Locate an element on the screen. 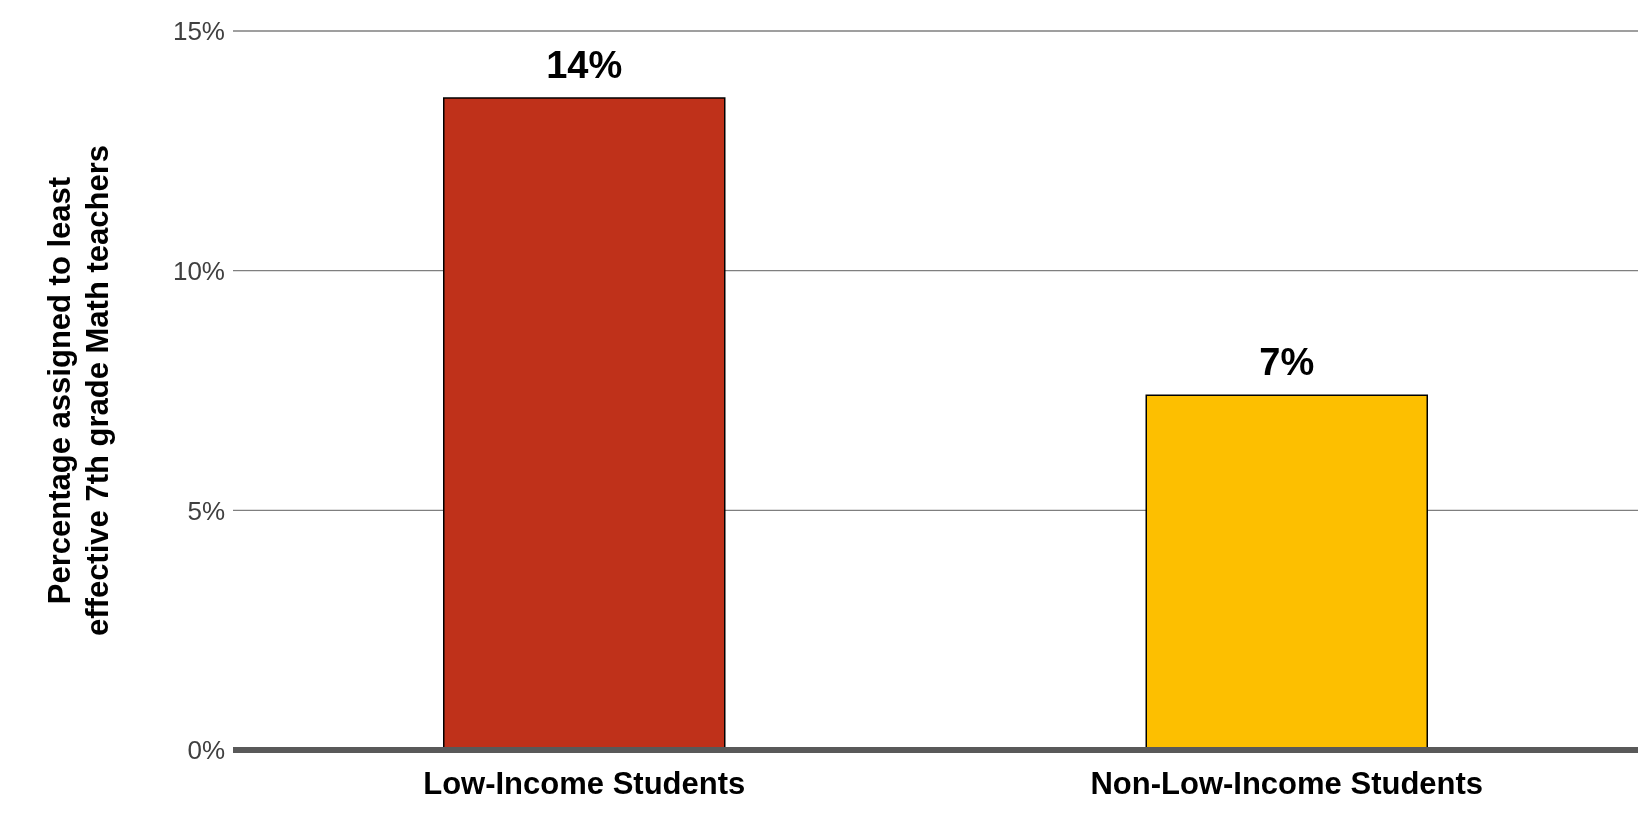  y-tick-label: 15% is located at coordinates (198, 31).